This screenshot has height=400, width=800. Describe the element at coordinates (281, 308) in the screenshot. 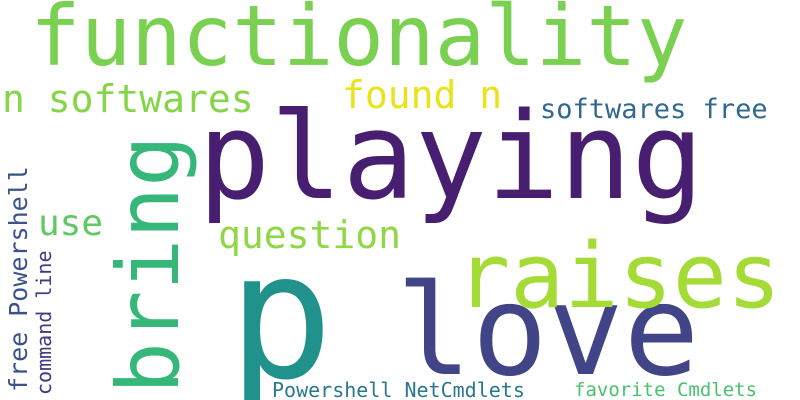

I see `word-p: p` at that location.